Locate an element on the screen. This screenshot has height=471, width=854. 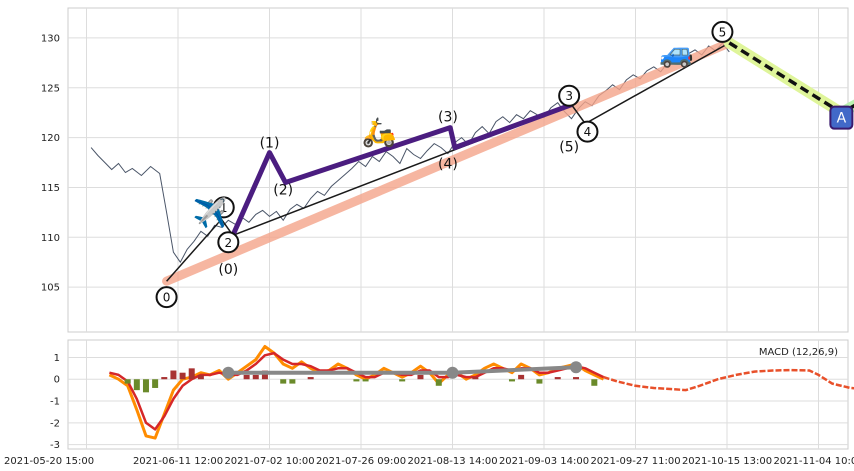
macd-y-tick-label: -2 is located at coordinates (55, 423).